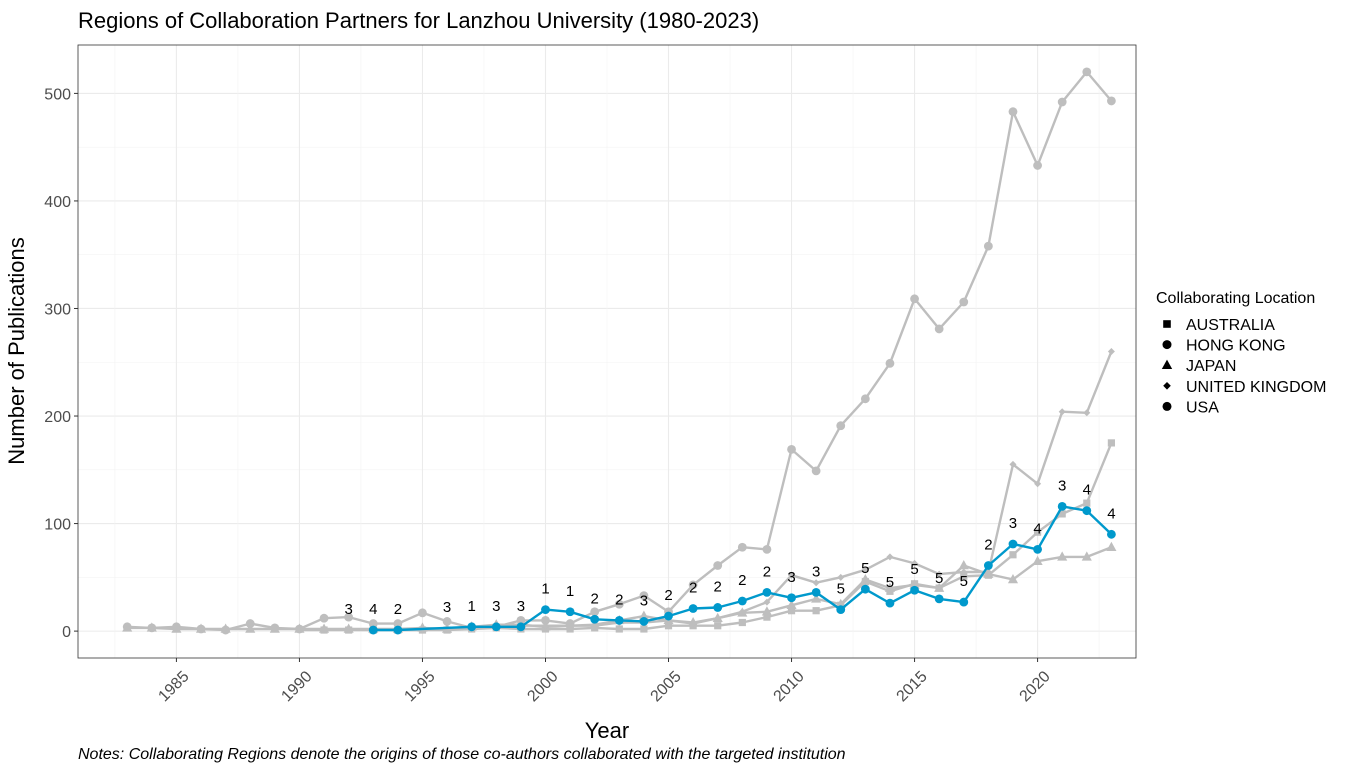 This screenshot has width=1365, height=768. I want to click on x-tick-label: 2020, so click(1035, 686).